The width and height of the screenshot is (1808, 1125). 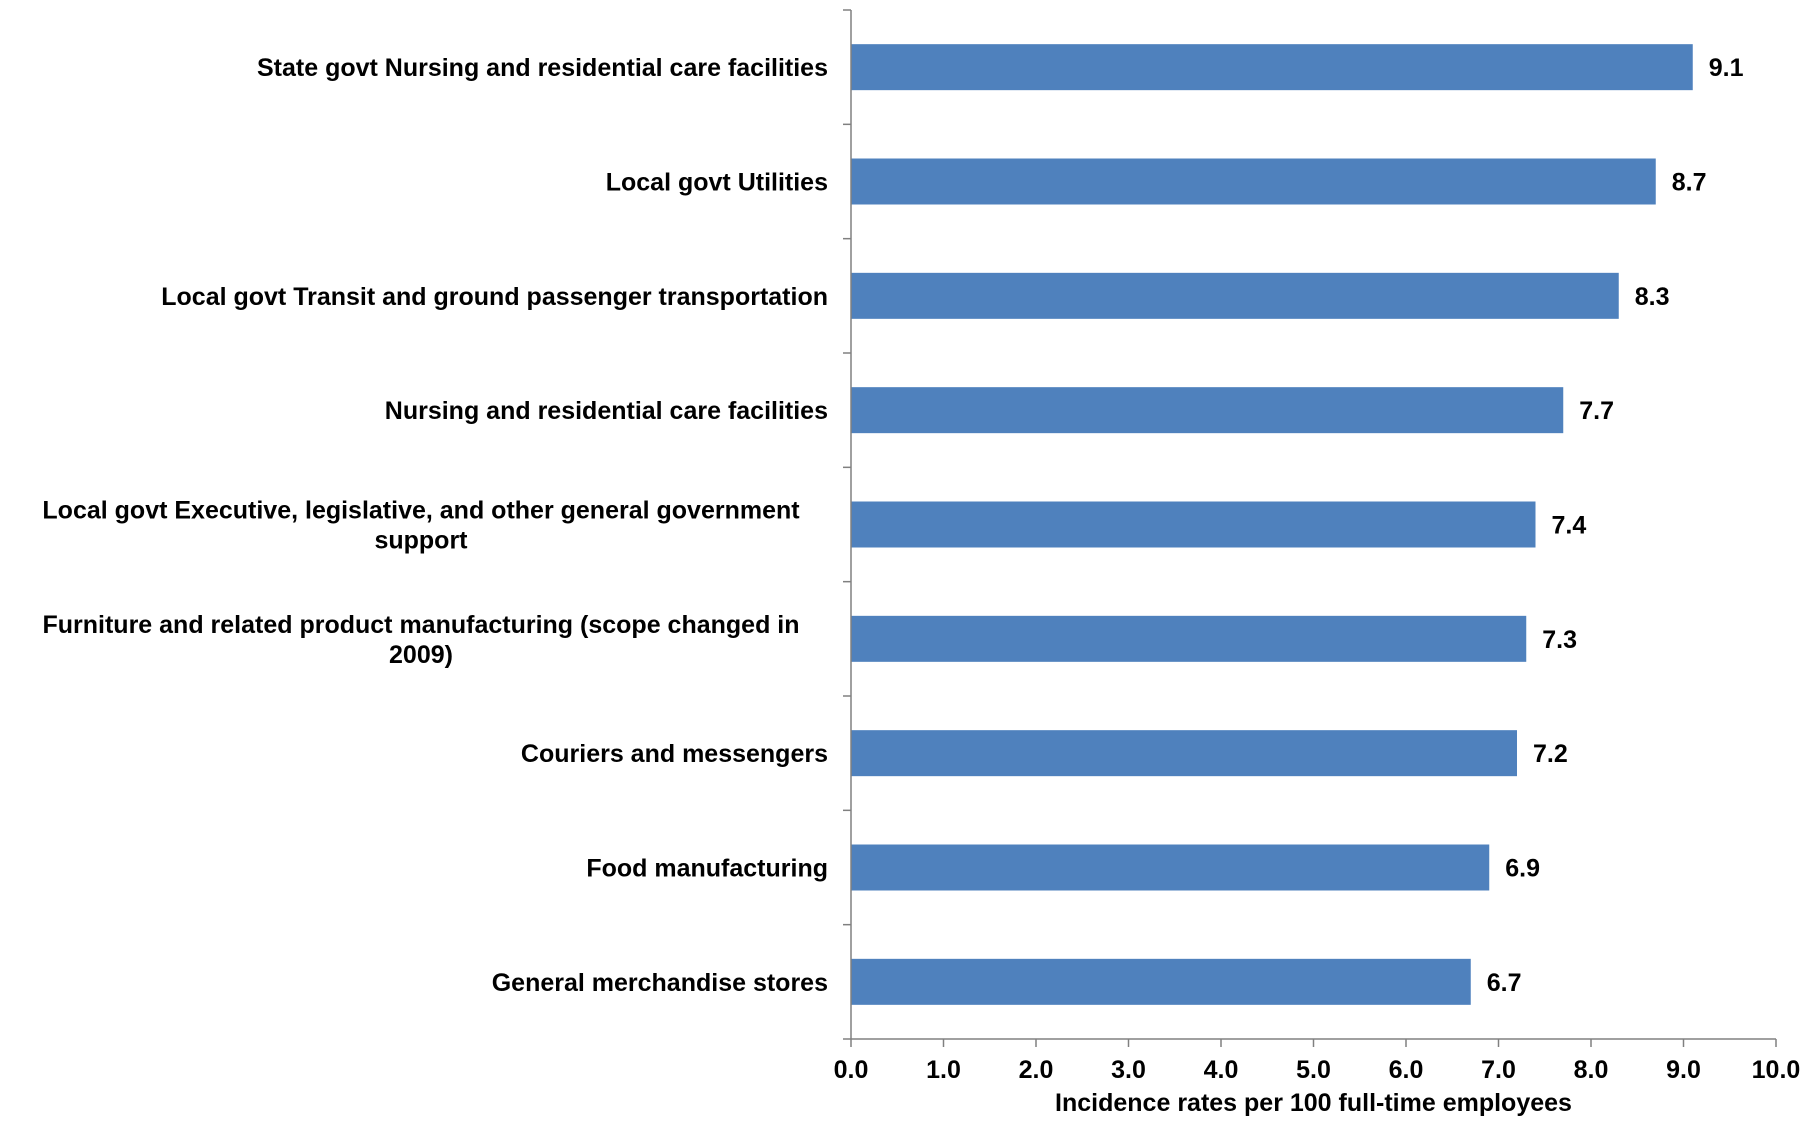 What do you see at coordinates (1652, 297) in the screenshot?
I see `data-label: 8.3` at bounding box center [1652, 297].